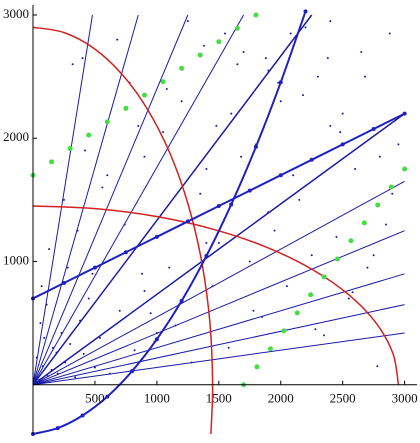  What do you see at coordinates (219, 398) in the screenshot?
I see `x-tick-label: 1500` at bounding box center [219, 398].